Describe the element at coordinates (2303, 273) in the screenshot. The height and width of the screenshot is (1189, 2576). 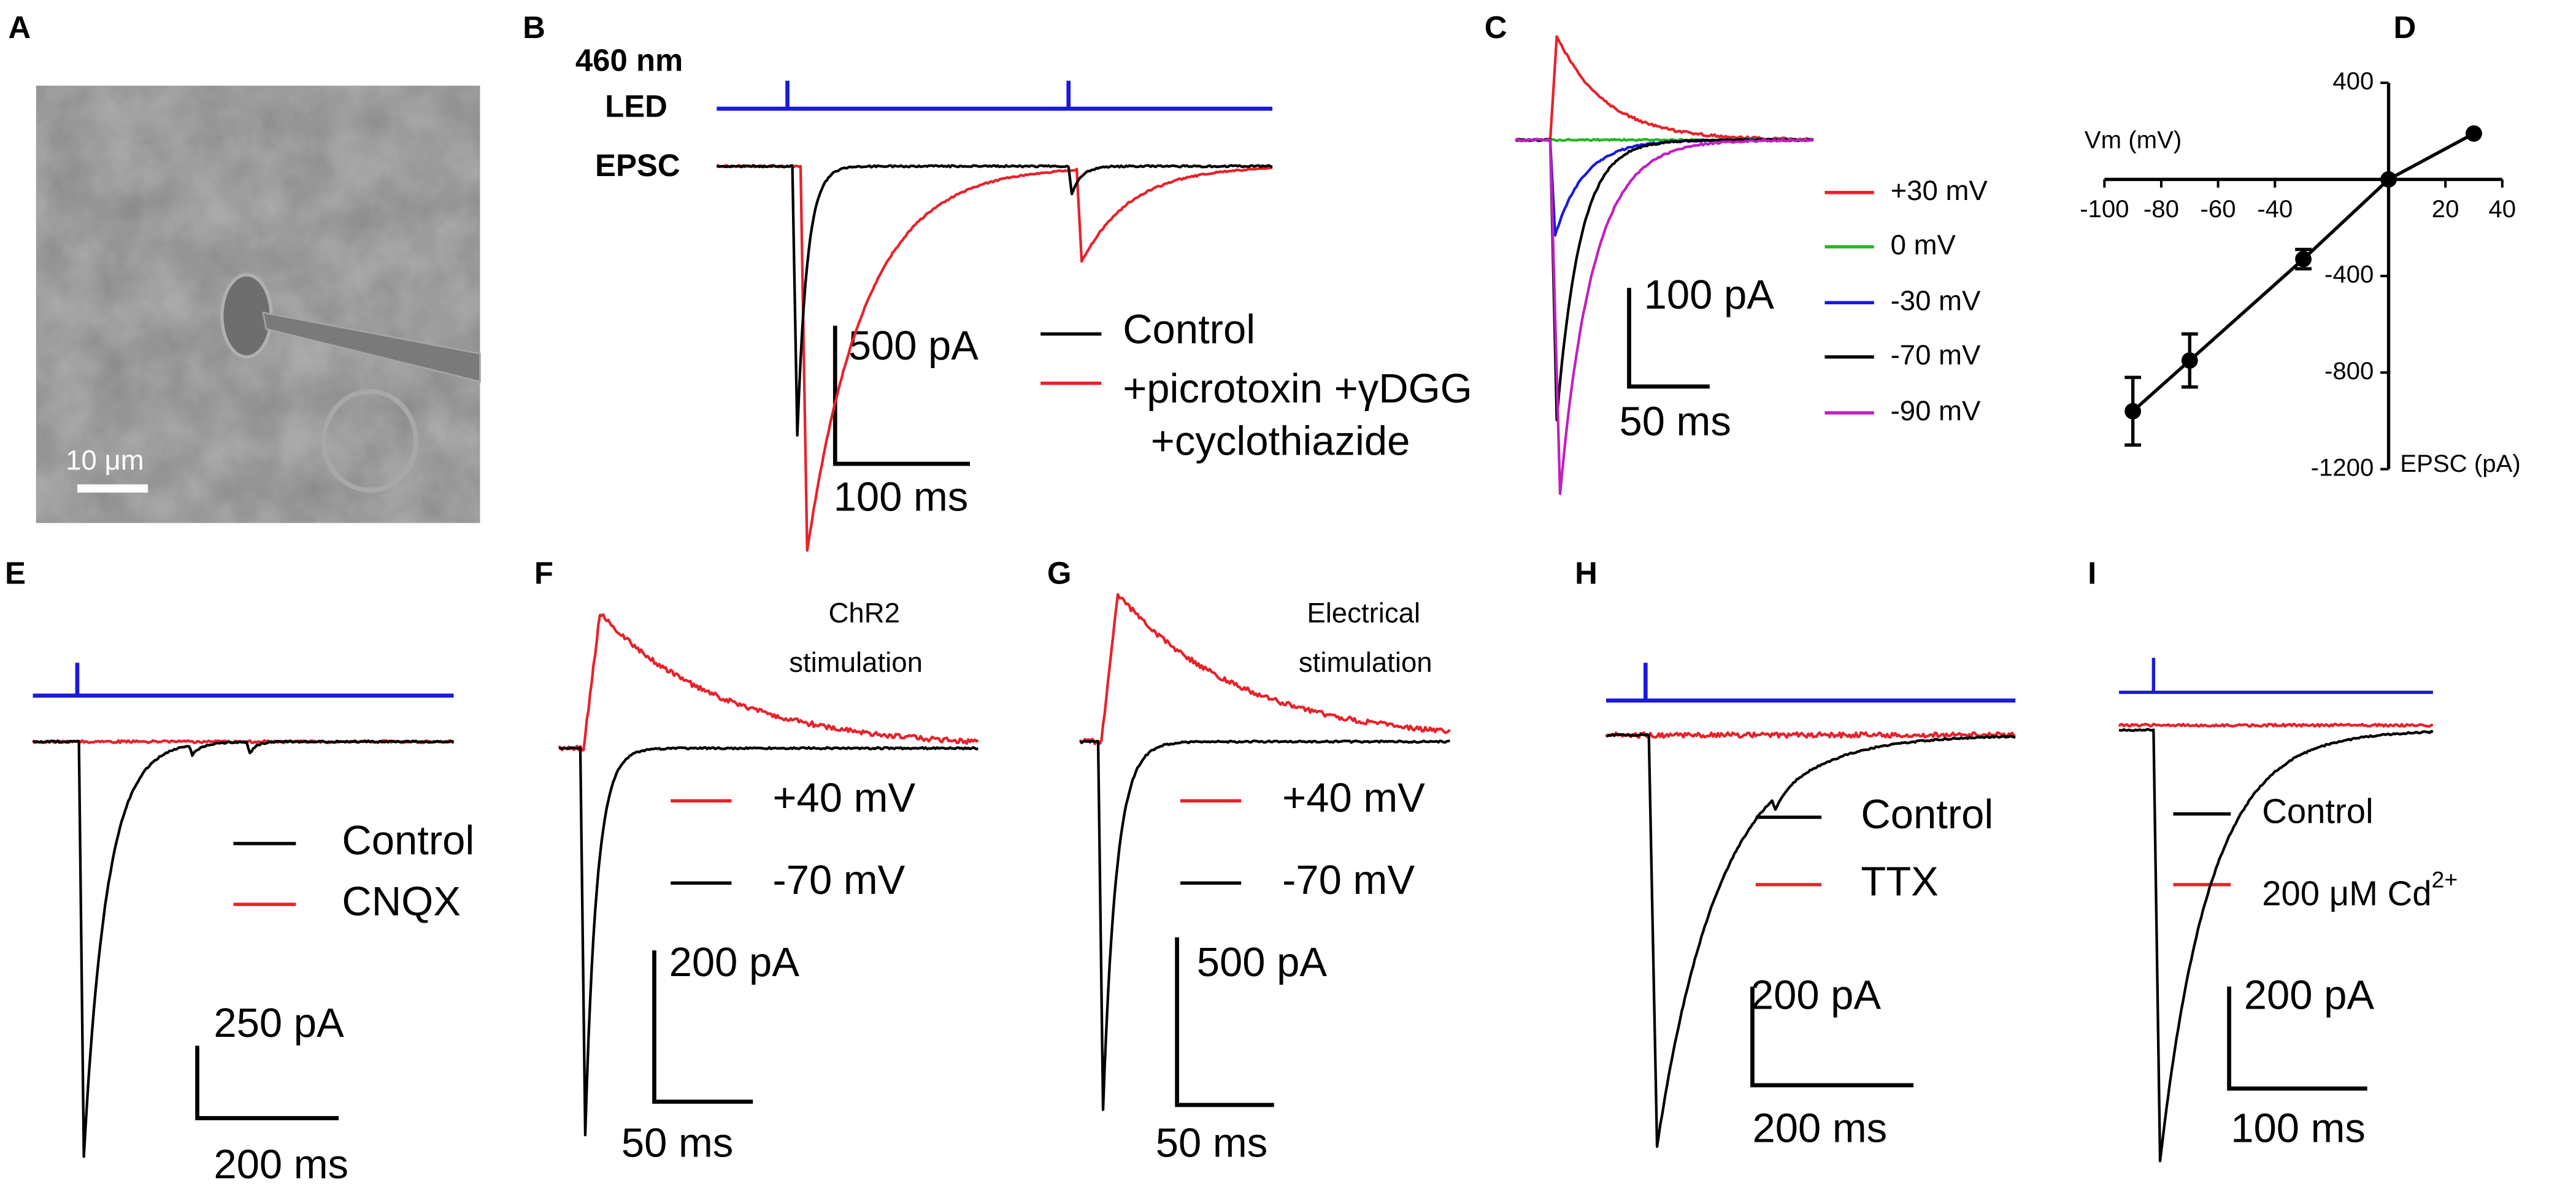
I see `line` at that location.